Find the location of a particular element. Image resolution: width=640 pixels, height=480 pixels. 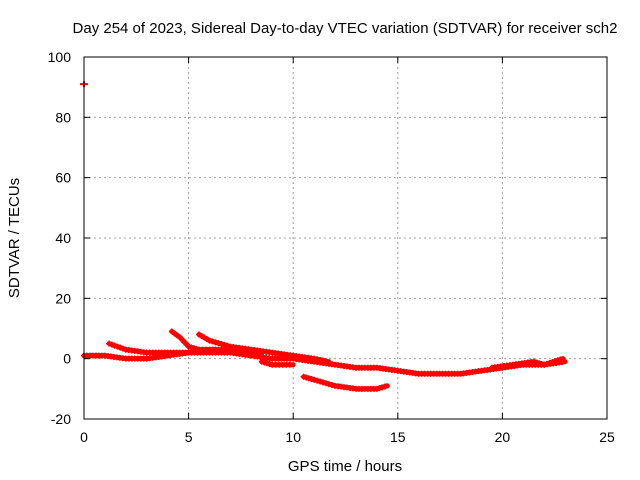

x-tick-label: 0 is located at coordinates (84, 437).